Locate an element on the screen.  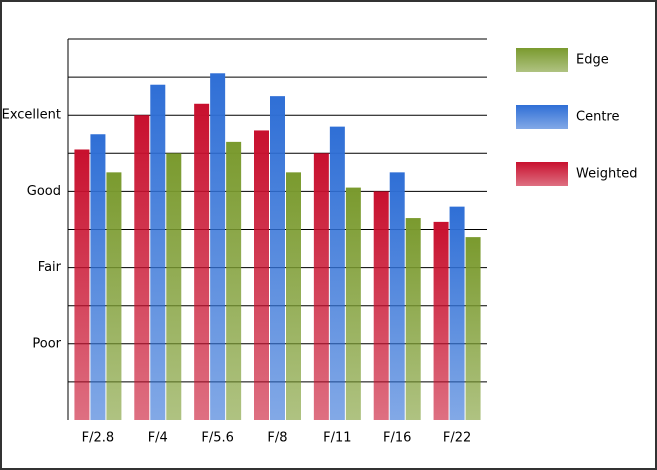
x-tick-label: F/5.6 is located at coordinates (217, 438).